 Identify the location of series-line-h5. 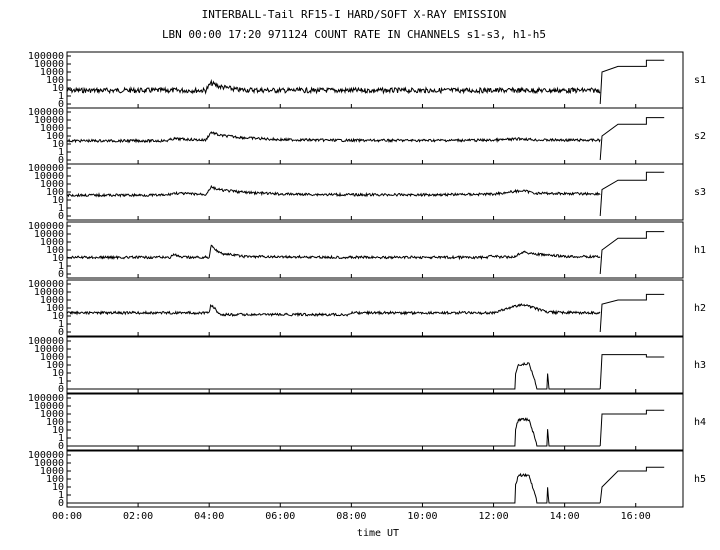
(334, 488).